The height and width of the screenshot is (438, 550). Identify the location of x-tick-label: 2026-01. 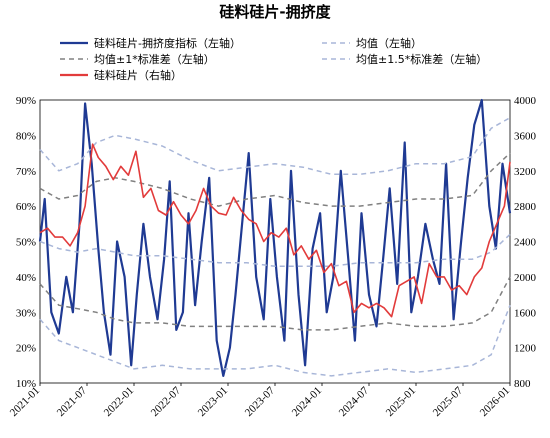
(495, 402).